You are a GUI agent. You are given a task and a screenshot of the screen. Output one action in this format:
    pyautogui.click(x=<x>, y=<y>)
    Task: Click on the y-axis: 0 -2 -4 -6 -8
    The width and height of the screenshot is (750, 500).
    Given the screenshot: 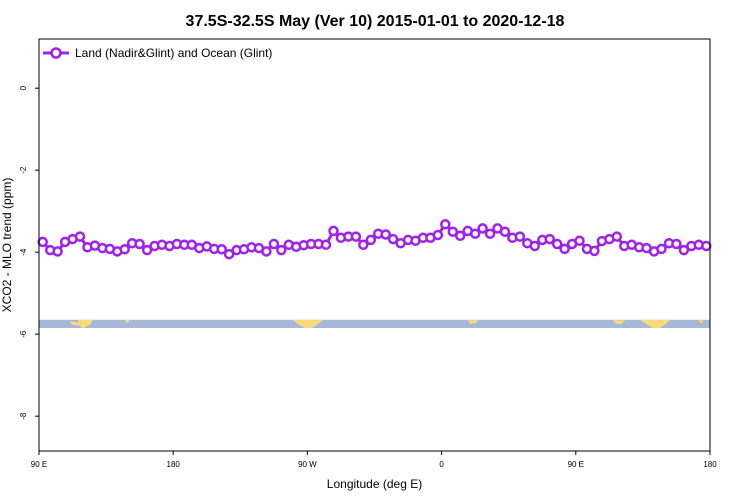 What is the action you would take?
    pyautogui.click(x=29, y=252)
    